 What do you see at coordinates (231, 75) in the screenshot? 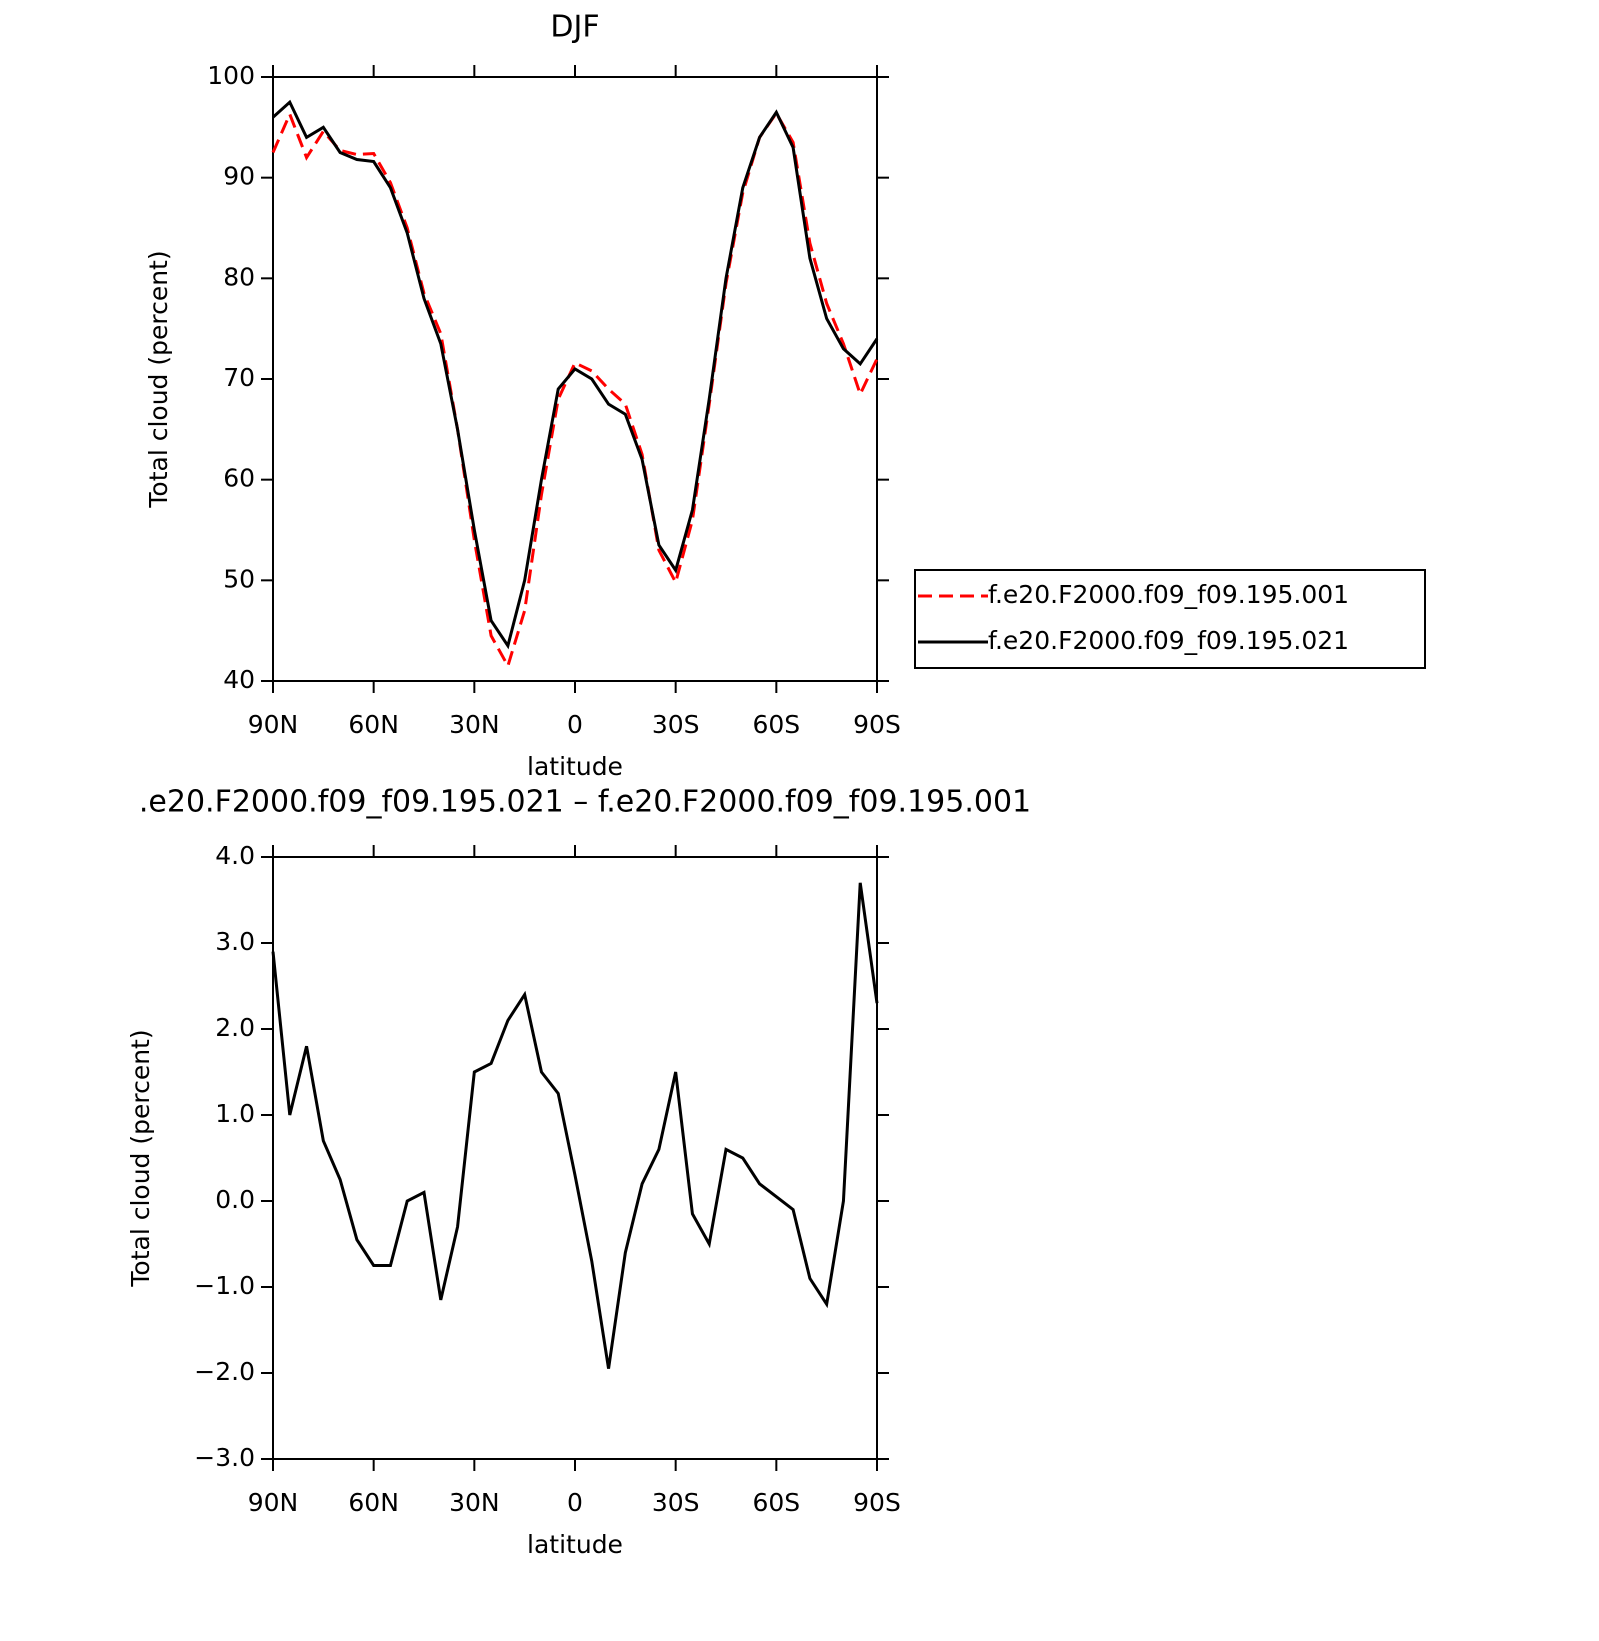
I see `y-tick-label: 100` at bounding box center [231, 75].